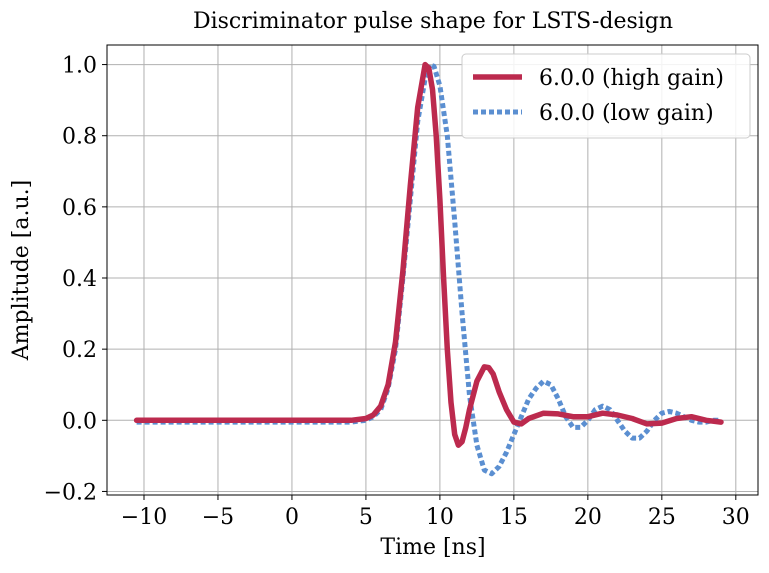 The width and height of the screenshot is (769, 573). What do you see at coordinates (662, 517) in the screenshot?
I see `x-tick-label: 25` at bounding box center [662, 517].